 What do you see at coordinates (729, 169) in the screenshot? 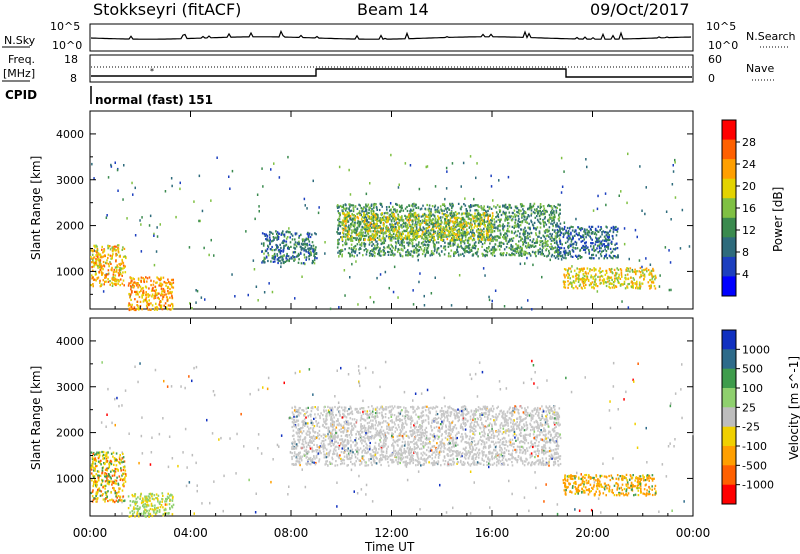
I see `colorbar-swatch` at bounding box center [729, 169].